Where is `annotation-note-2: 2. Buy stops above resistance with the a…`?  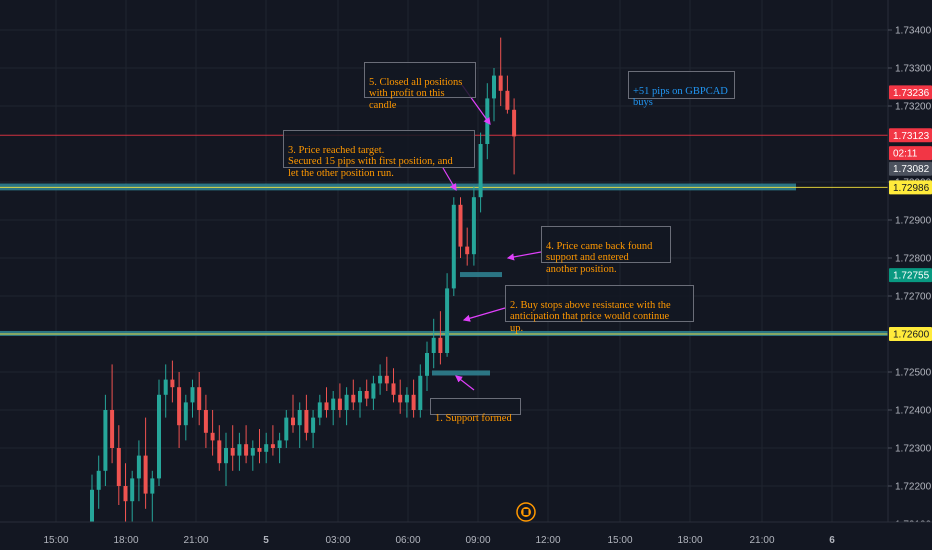 annotation-note-2: 2. Buy stops above resistance with the a… is located at coordinates (599, 309).